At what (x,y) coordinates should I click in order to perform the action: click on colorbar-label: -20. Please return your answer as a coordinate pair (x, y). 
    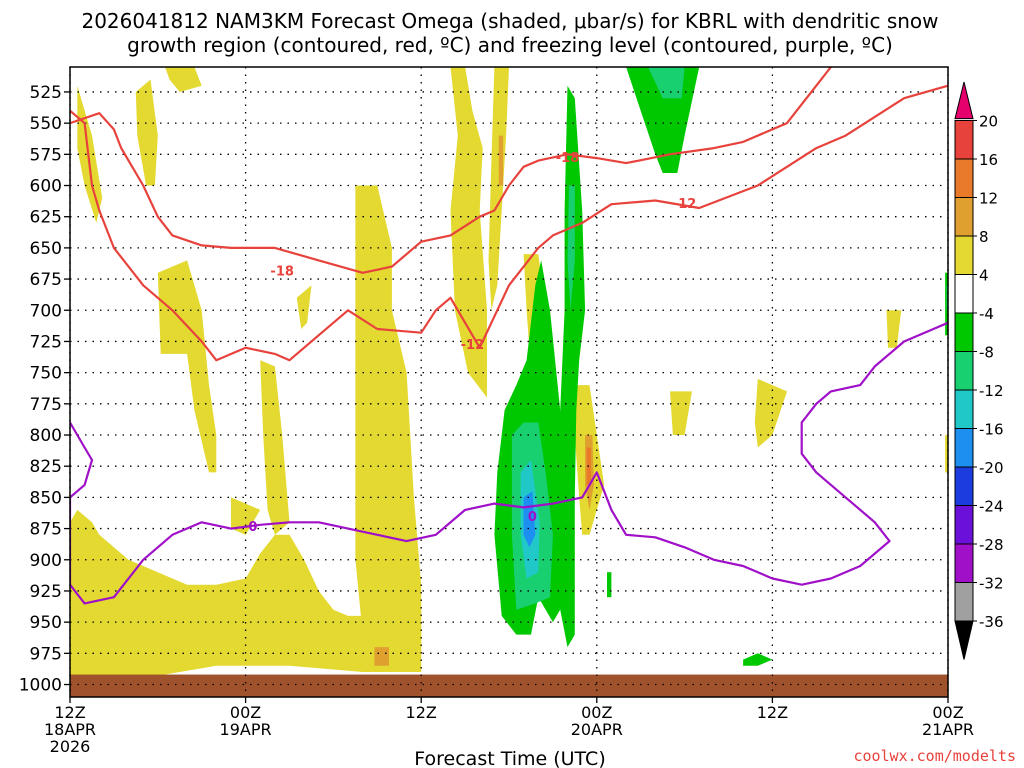
    Looking at the image, I should click on (991, 468).